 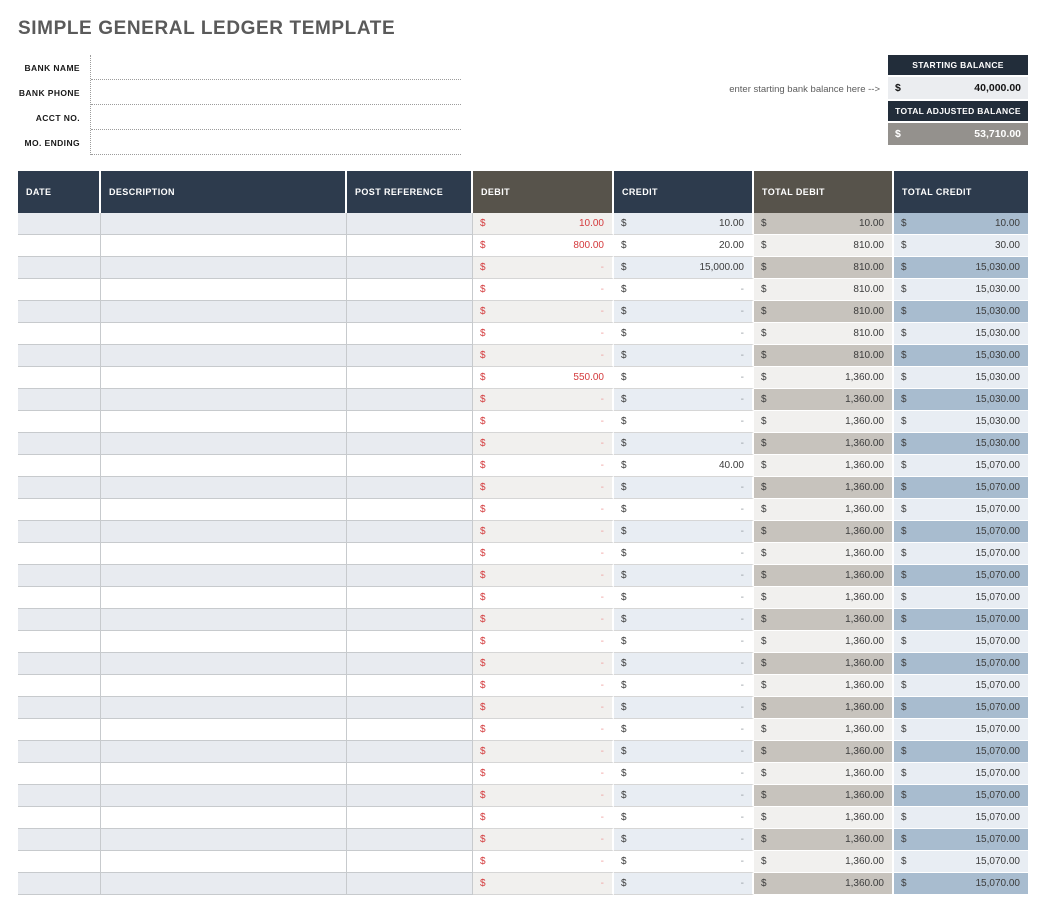 I want to click on cell-debit: $10.00, so click(x=543, y=224).